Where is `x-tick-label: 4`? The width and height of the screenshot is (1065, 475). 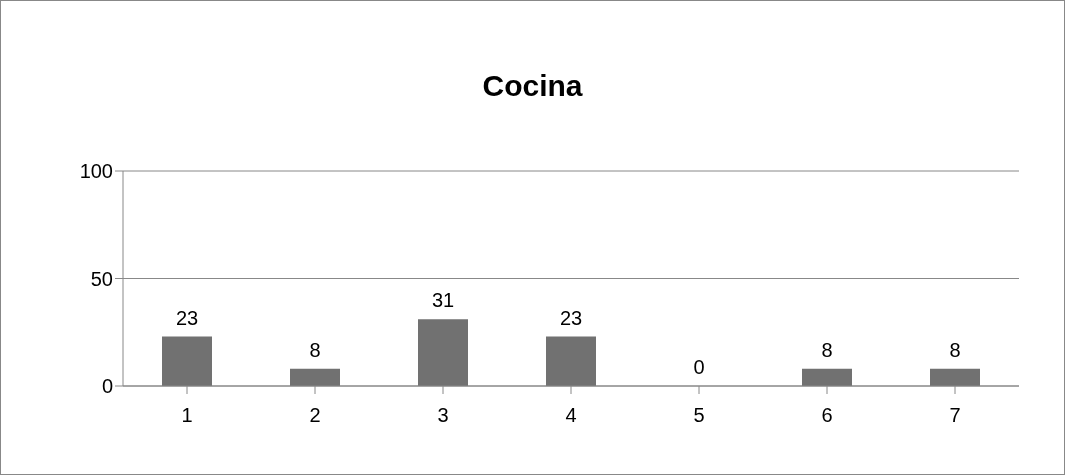 x-tick-label: 4 is located at coordinates (571, 415).